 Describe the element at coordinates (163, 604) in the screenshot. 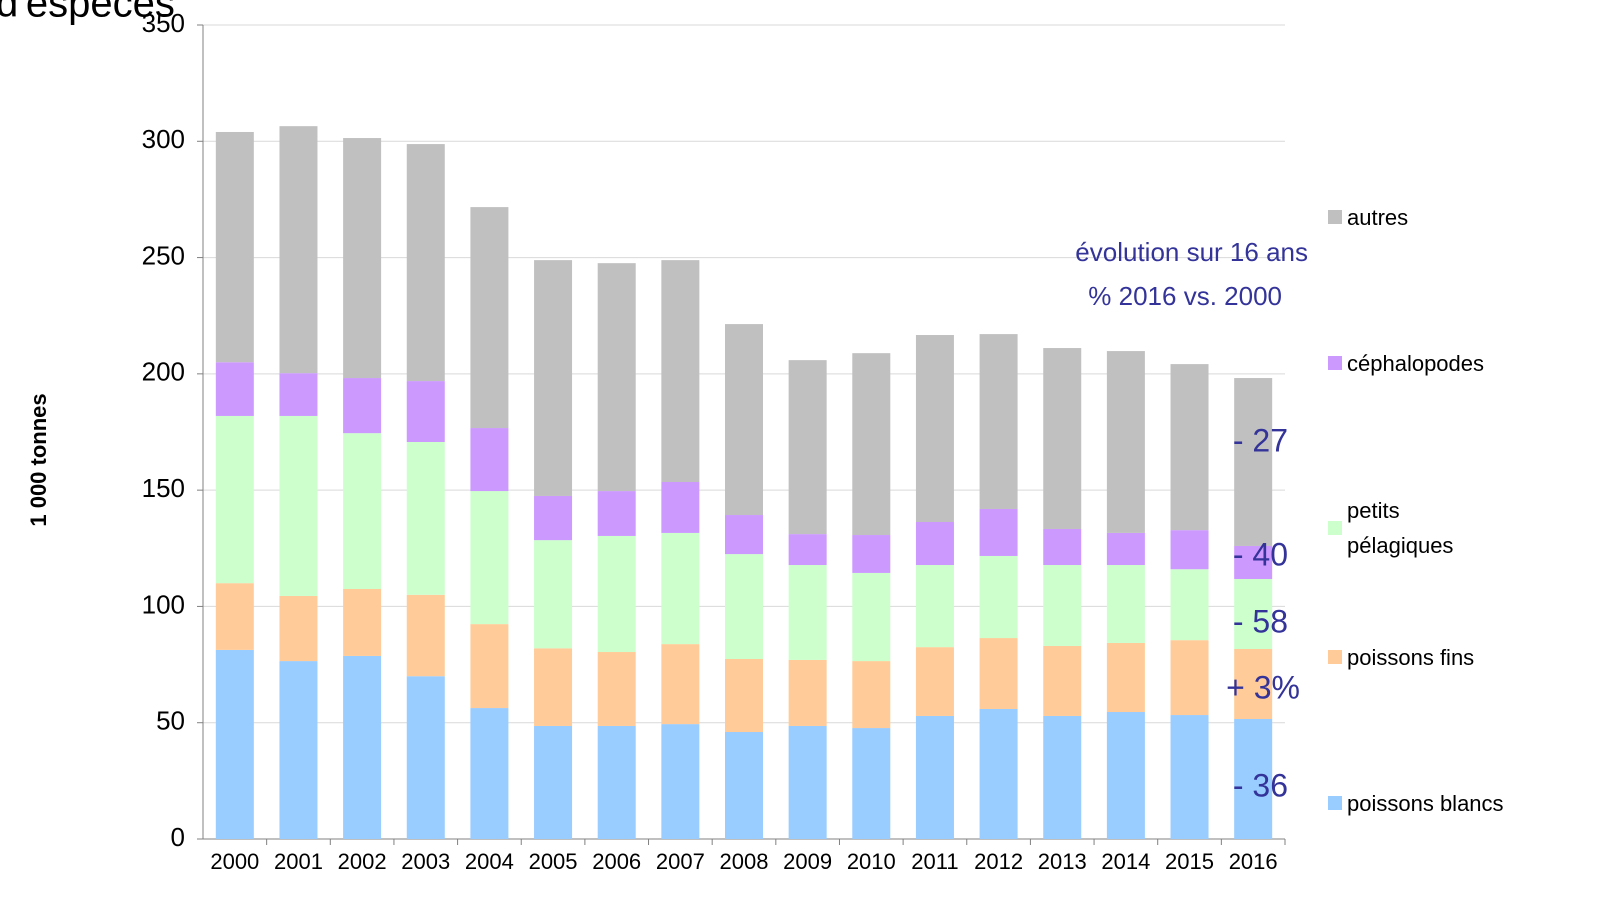

I see `y-tick-label: 100` at that location.